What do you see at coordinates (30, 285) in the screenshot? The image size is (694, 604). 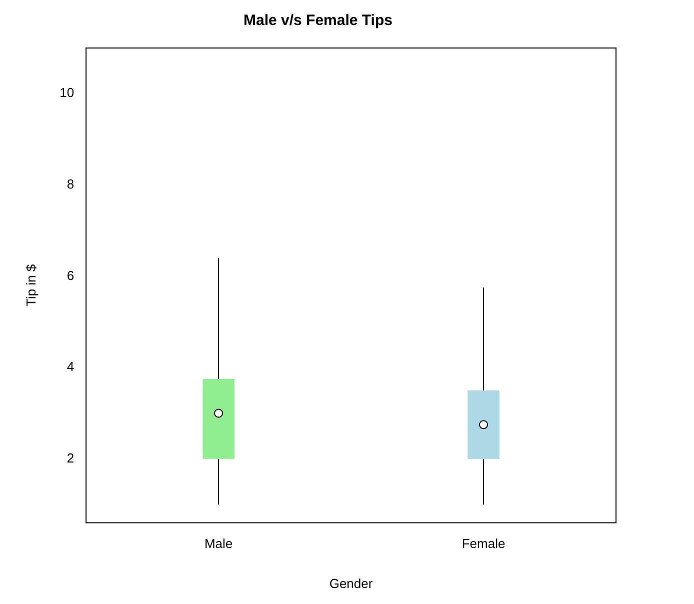 I see `y-axis-title: Tip in $` at bounding box center [30, 285].